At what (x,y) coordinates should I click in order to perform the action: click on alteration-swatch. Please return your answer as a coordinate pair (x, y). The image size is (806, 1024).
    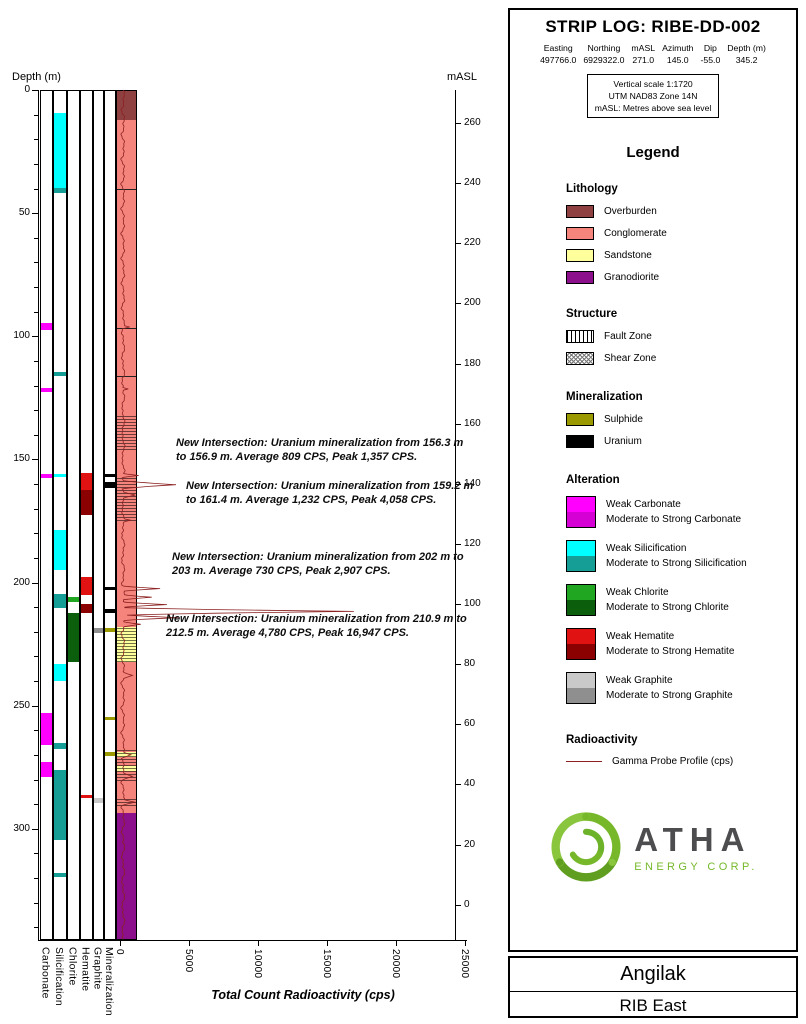
    Looking at the image, I should click on (581, 688).